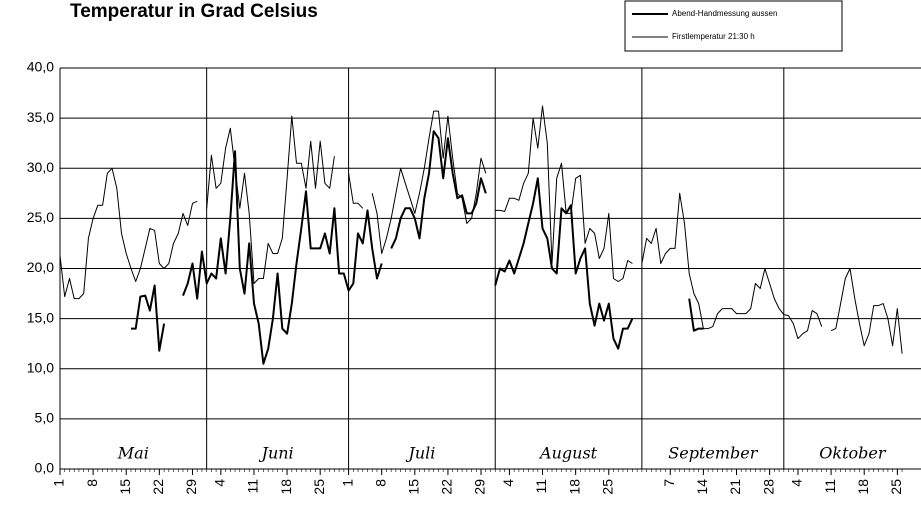  Describe the element at coordinates (713, 453) in the screenshot. I see `month-label: September` at that location.